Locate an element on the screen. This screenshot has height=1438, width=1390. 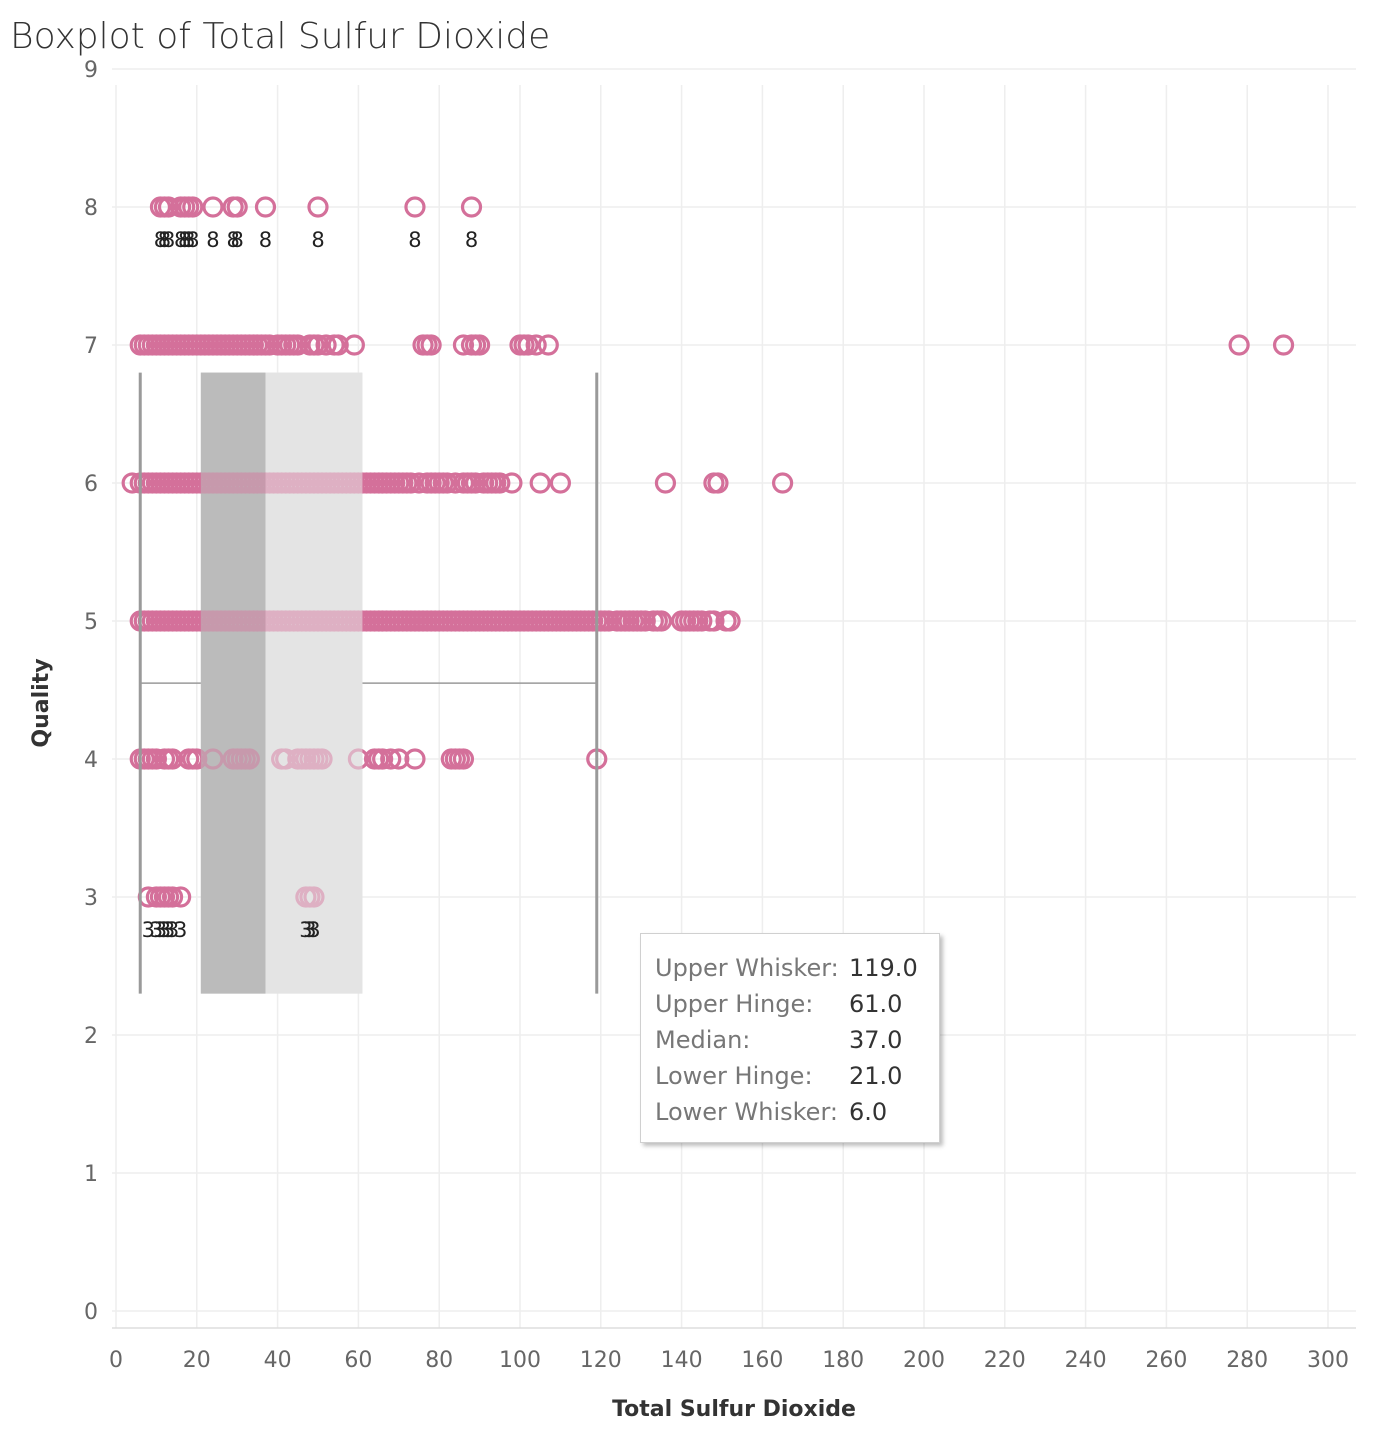
tooltip-label: Upper Hinge: is located at coordinates (734, 1004).